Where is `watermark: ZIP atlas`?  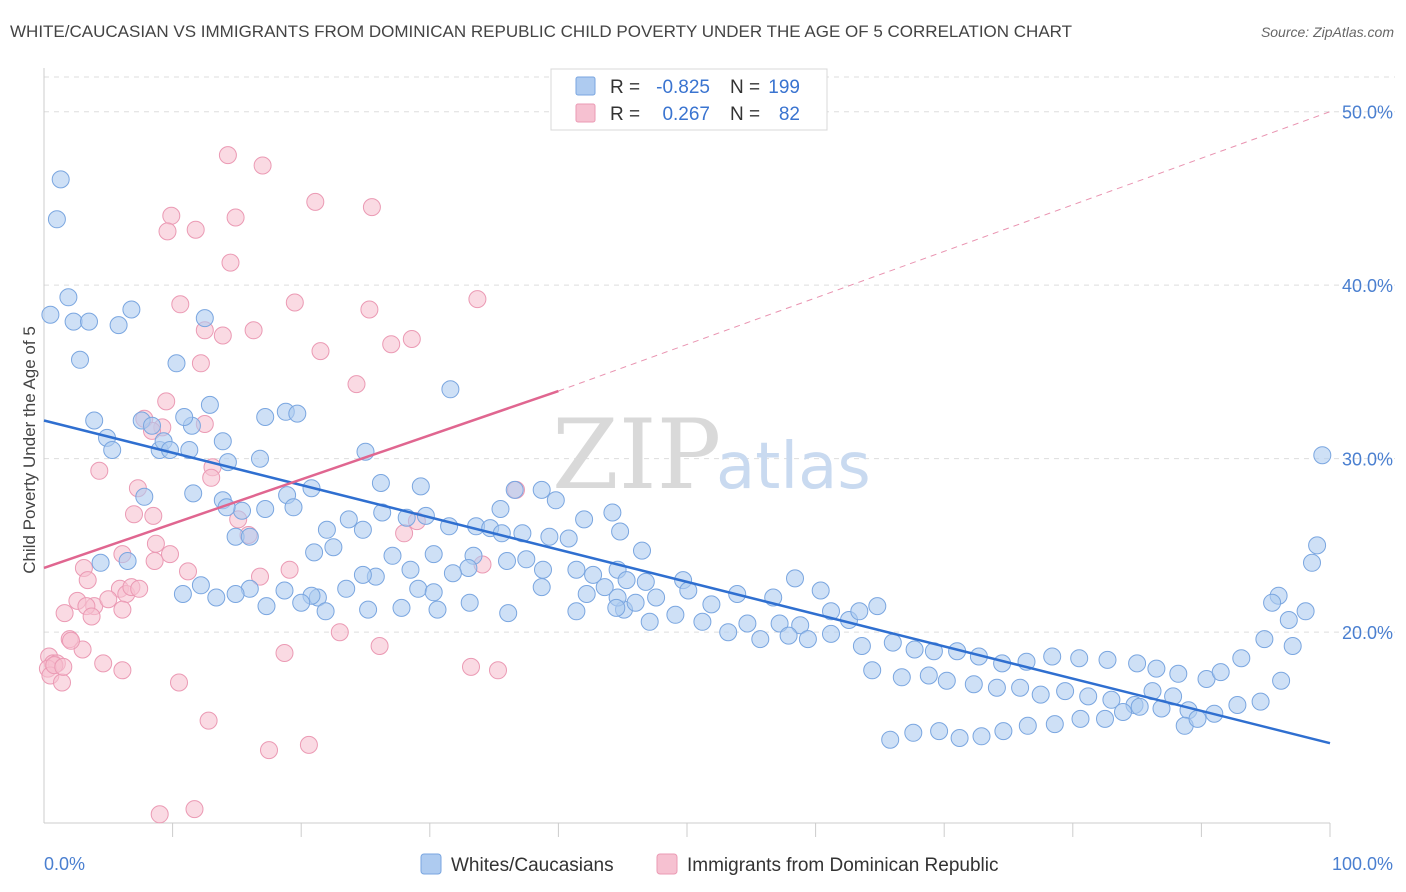
watermark: ZIP atlas is located at coordinates (711, 455).